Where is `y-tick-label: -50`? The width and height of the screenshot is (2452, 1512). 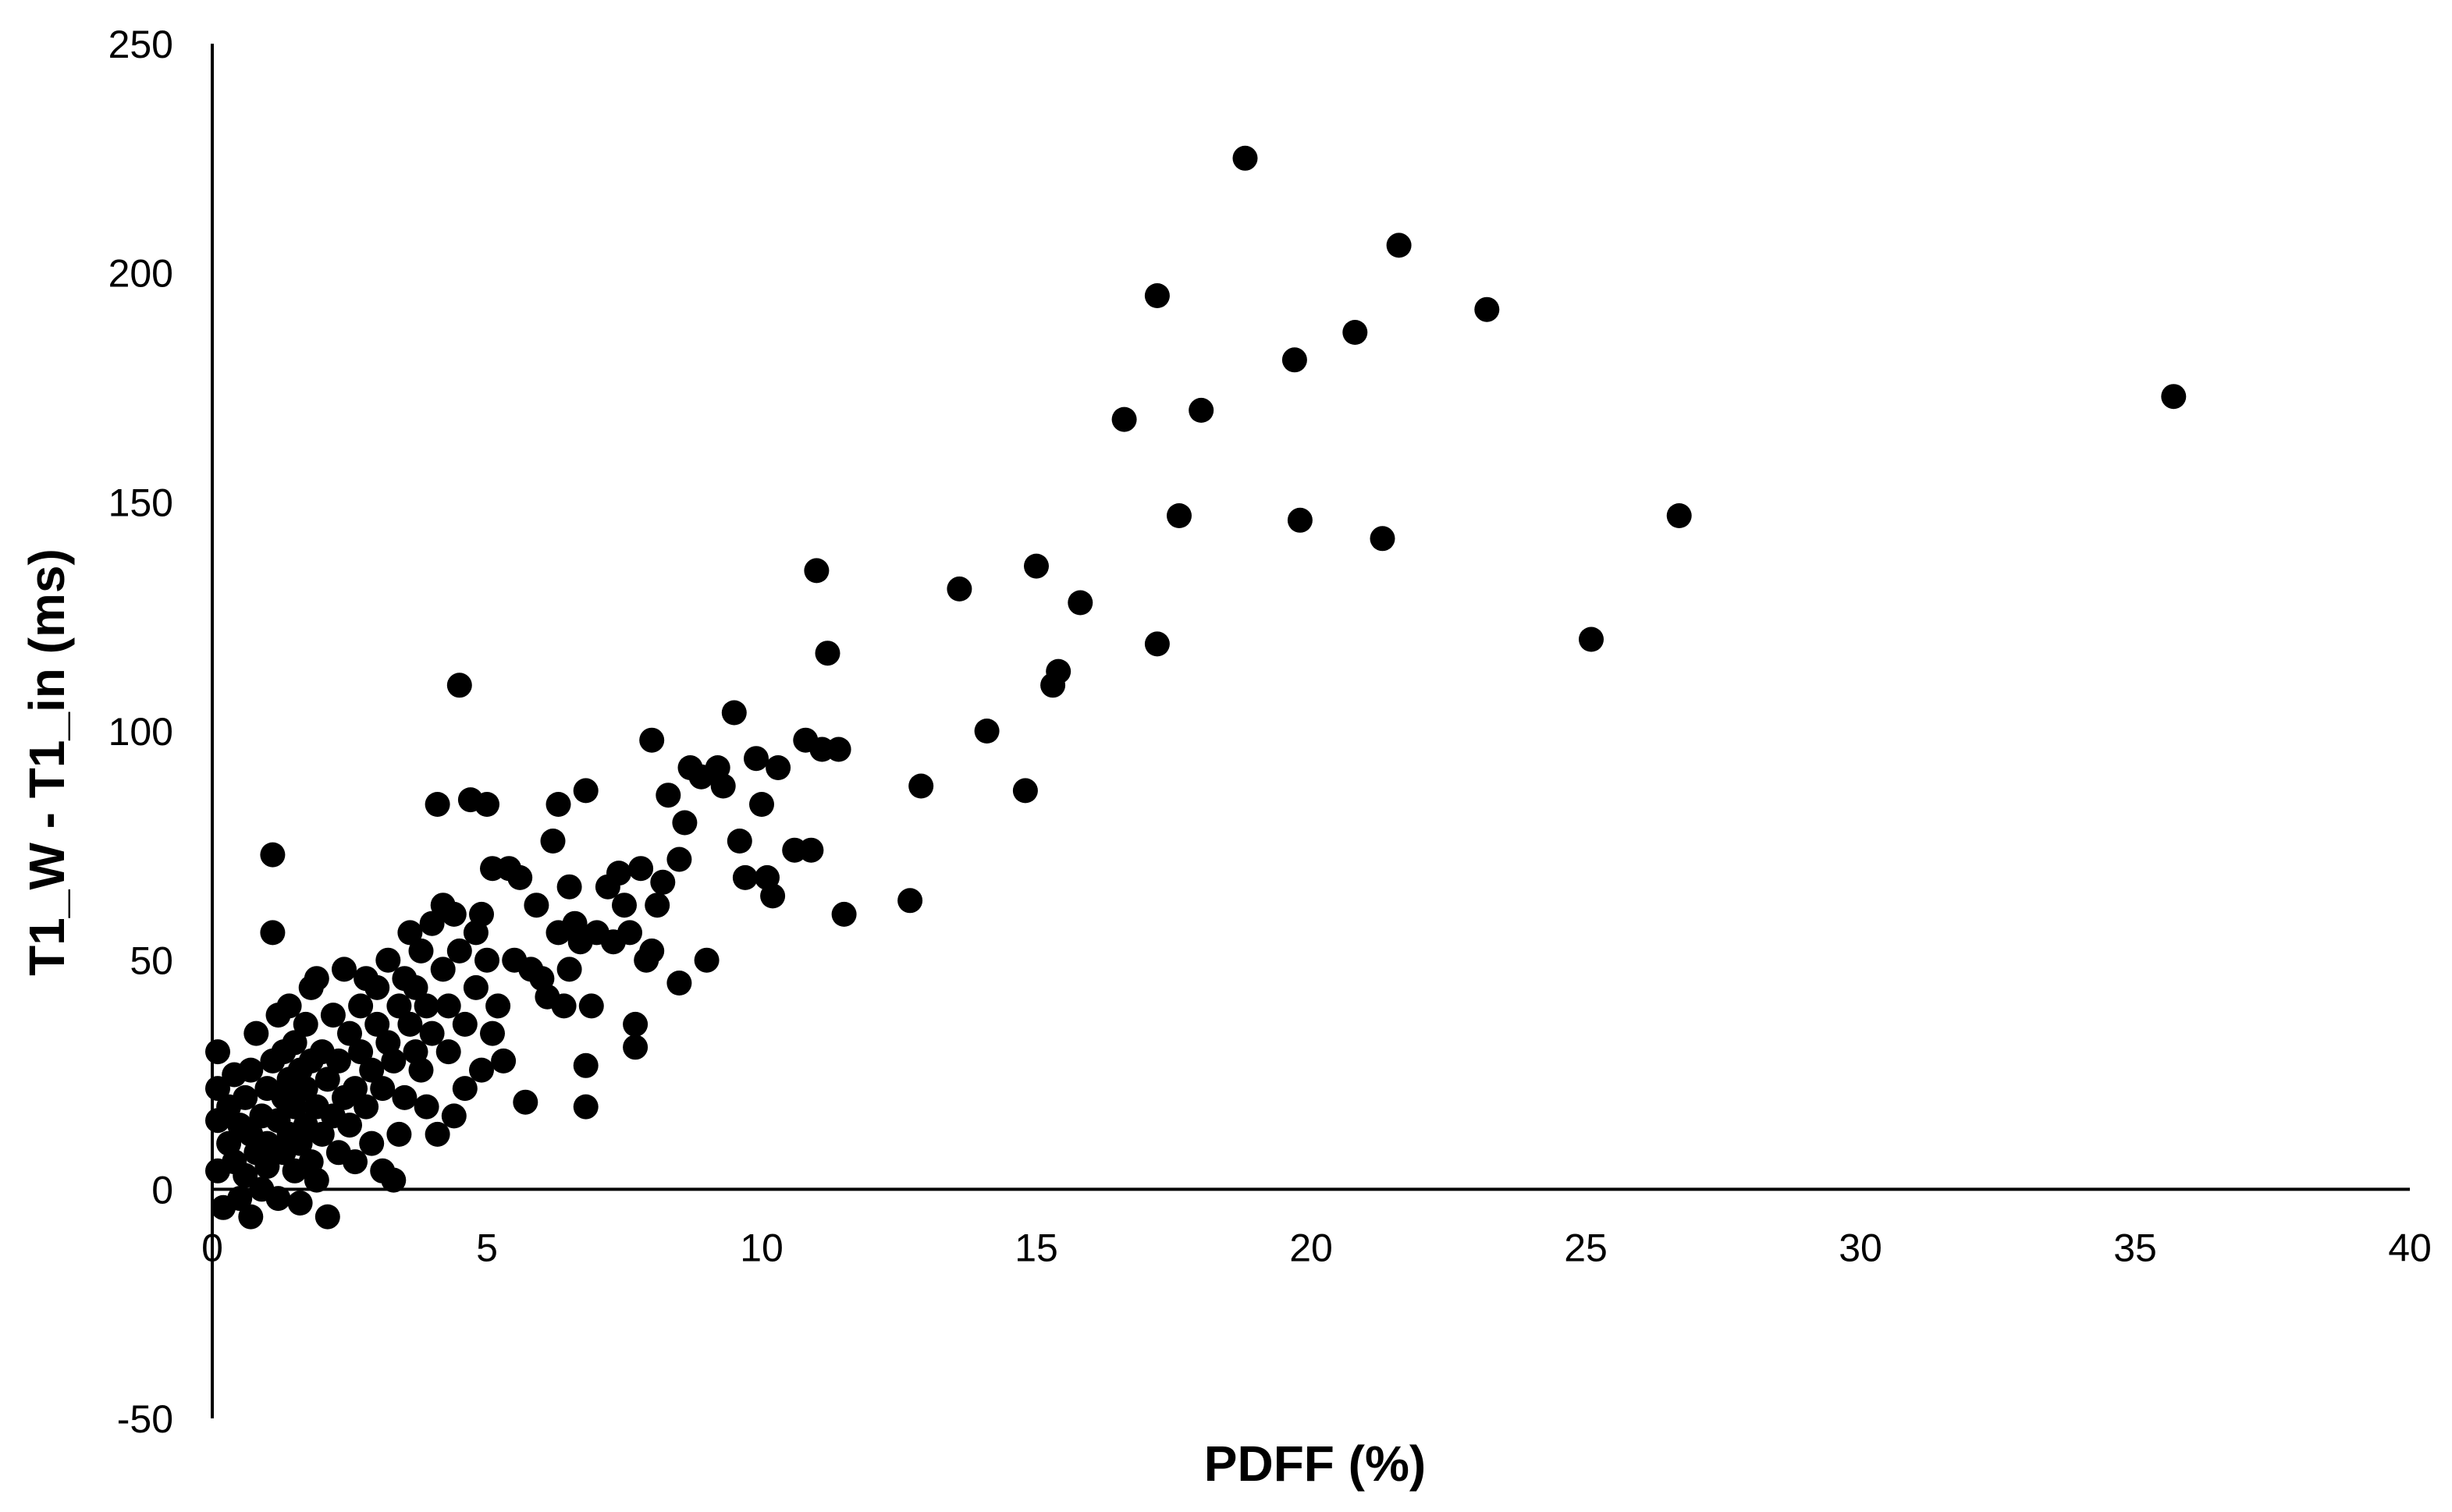 y-tick-label: -50 is located at coordinates (145, 1419).